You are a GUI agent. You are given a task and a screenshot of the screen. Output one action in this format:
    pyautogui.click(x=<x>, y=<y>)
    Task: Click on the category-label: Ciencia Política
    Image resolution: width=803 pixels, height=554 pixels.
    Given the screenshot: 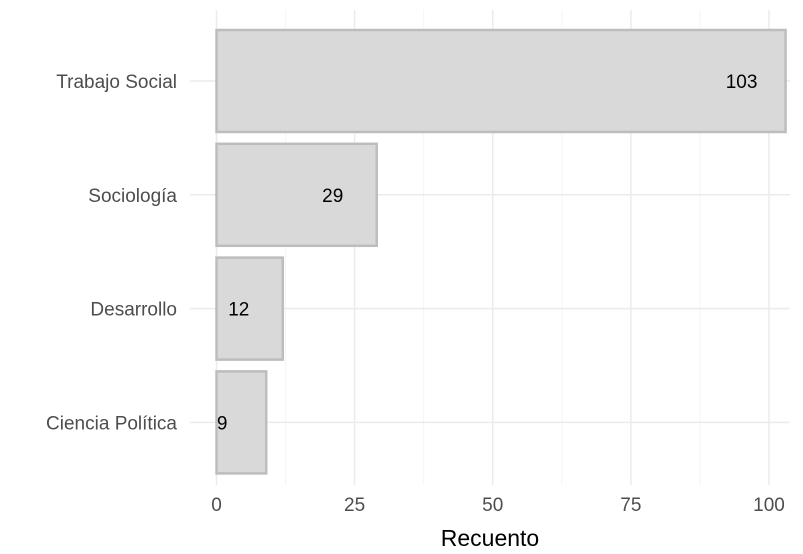 What is the action you would take?
    pyautogui.click(x=111, y=423)
    